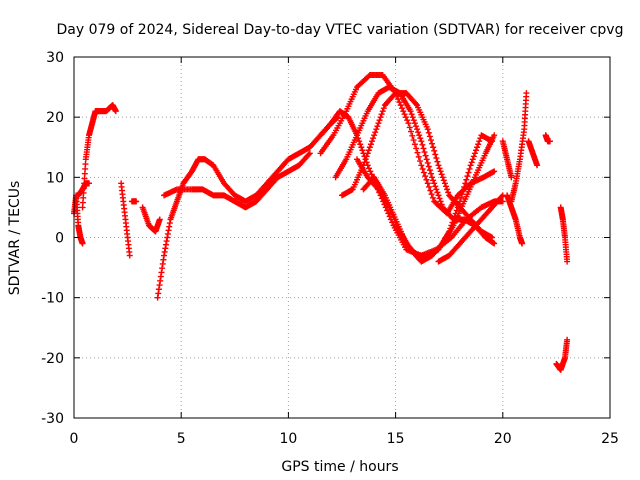 Image resolution: width=640 pixels, height=480 pixels. What do you see at coordinates (52, 419) in the screenshot?
I see `y-tick-label: -30` at bounding box center [52, 419].